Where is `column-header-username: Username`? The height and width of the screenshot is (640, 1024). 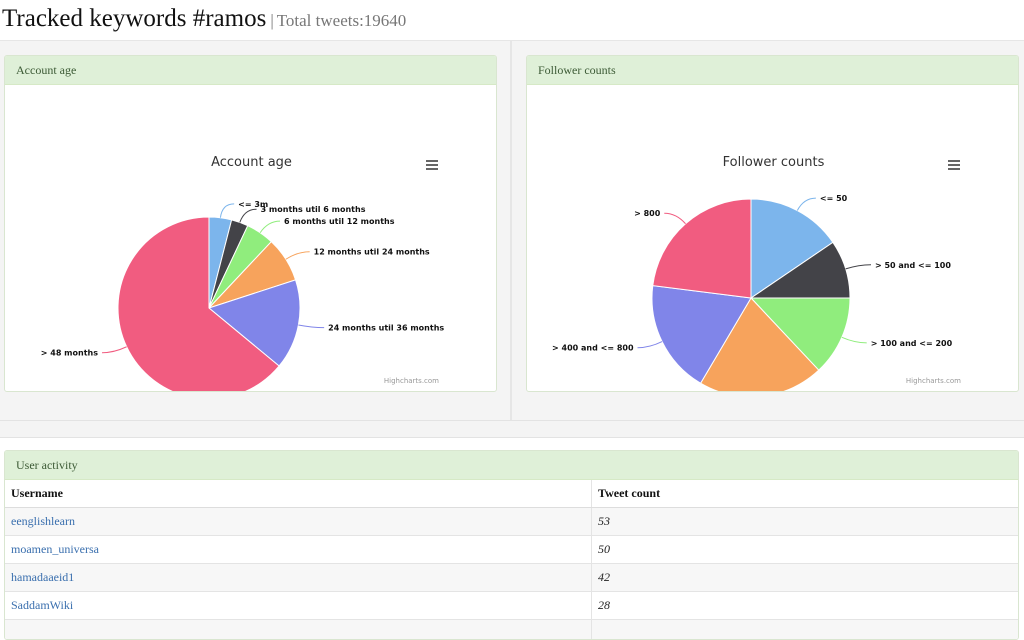
column-header-username: Username is located at coordinates (298, 494).